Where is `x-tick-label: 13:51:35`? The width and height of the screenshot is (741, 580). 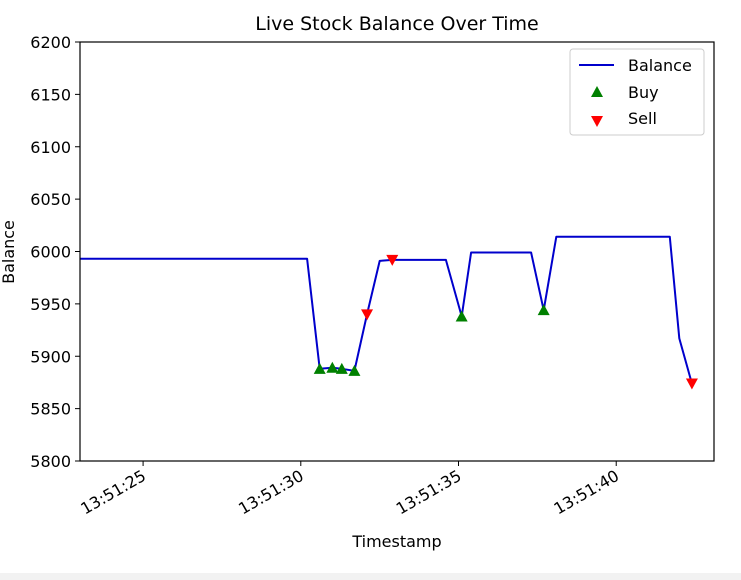 x-tick-label: 13:51:35 is located at coordinates (429, 492).